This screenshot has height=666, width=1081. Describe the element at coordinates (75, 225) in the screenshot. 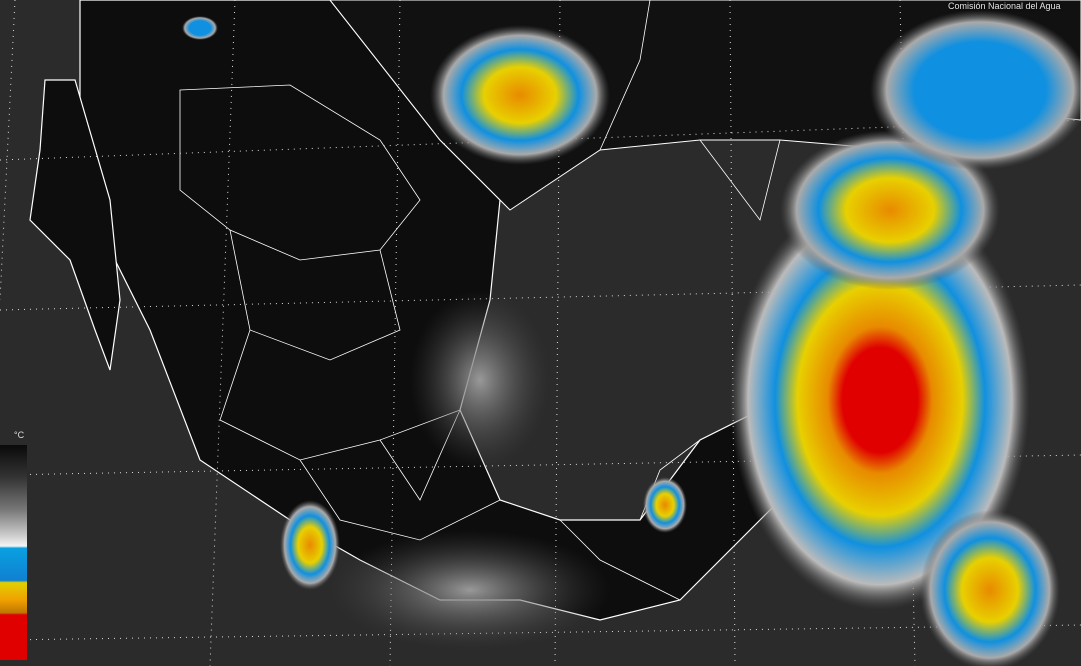

I see `baja-california` at that location.